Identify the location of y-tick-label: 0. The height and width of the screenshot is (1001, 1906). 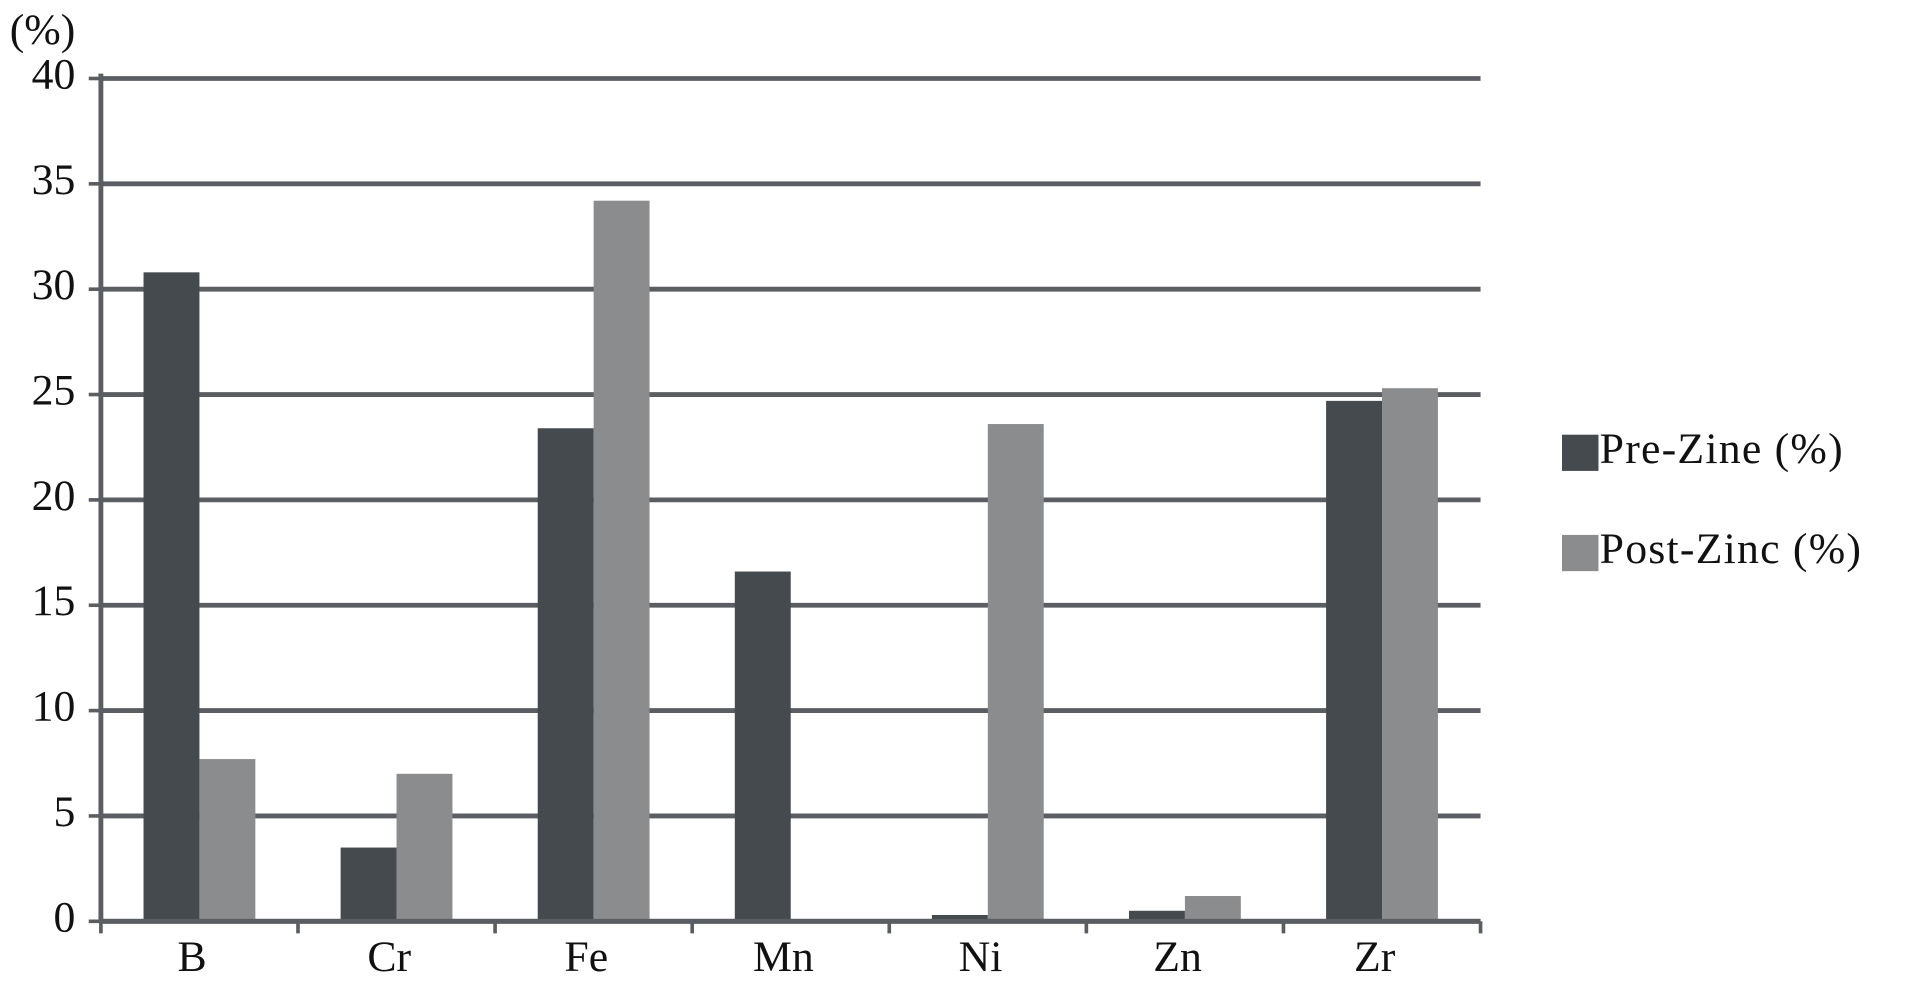
(64, 917).